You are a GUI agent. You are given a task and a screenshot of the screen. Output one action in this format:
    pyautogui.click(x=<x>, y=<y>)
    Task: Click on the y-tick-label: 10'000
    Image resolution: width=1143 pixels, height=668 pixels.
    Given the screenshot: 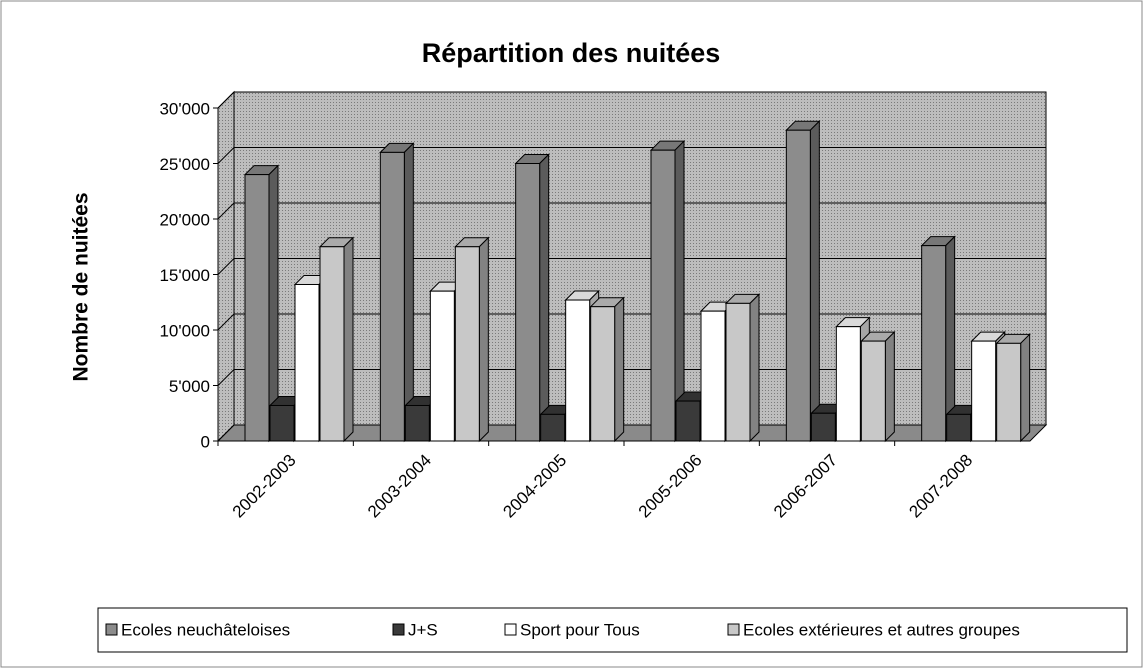 What is the action you would take?
    pyautogui.click(x=184, y=330)
    